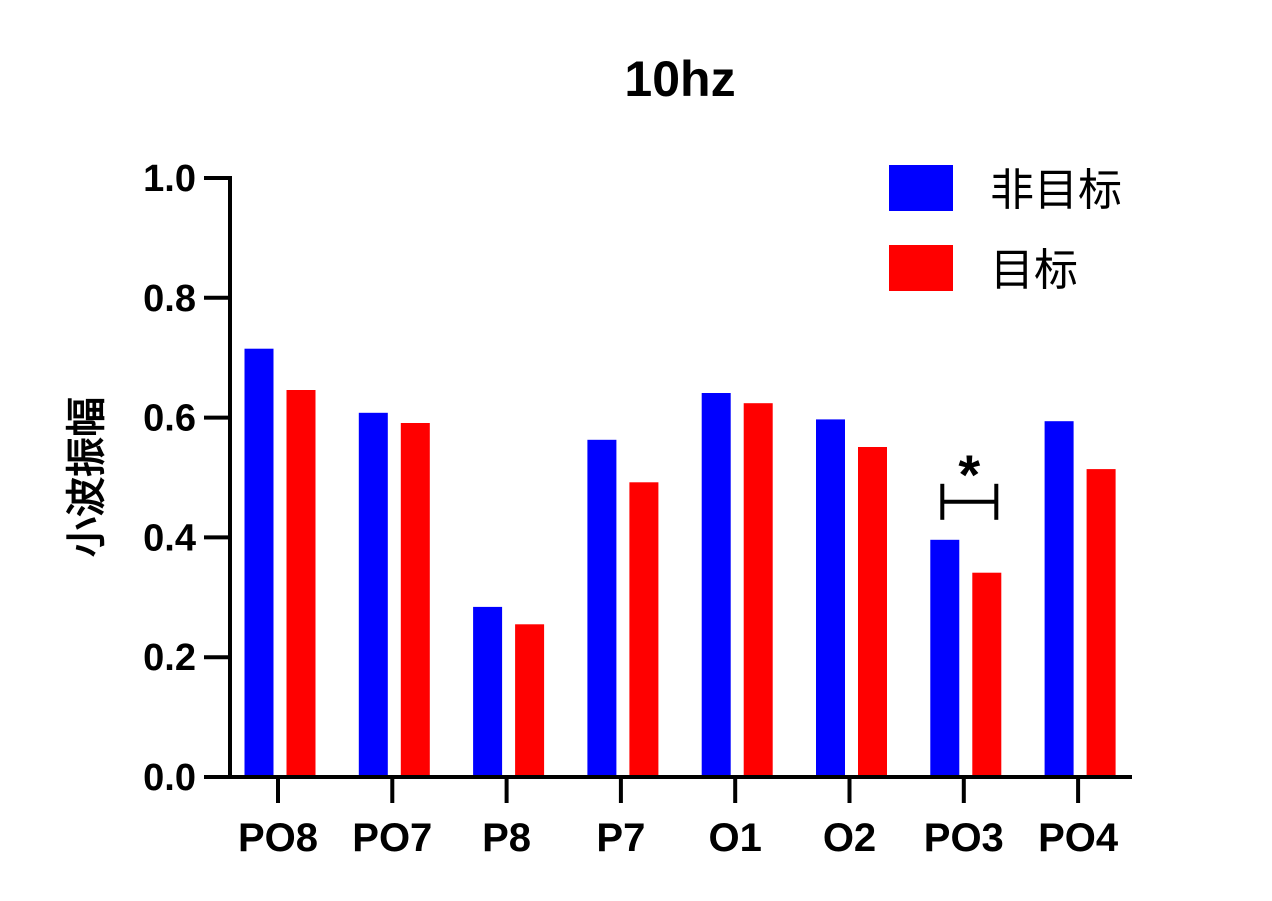 This screenshot has width=1272, height=901. What do you see at coordinates (373, 594) in the screenshot?
I see `bar-non-target-po7` at bounding box center [373, 594].